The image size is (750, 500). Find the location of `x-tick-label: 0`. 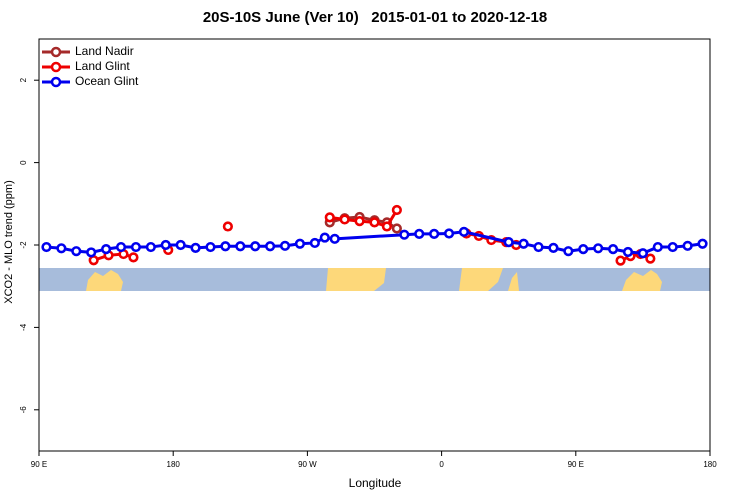

x-tick-label: 0 is located at coordinates (441, 464).